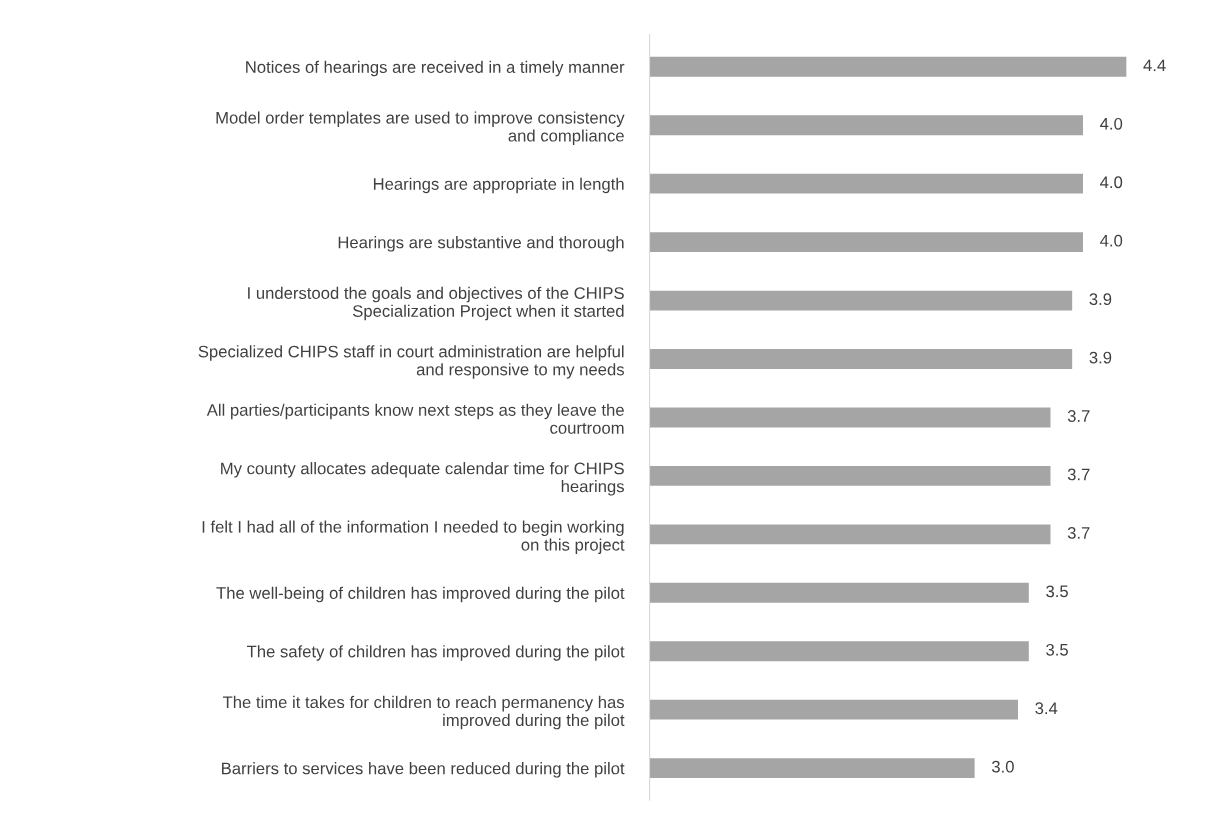 The height and width of the screenshot is (825, 1221). I want to click on y-tick-label: The time it takes for children to reach permanency has improved during the pilot, so click(423, 712).